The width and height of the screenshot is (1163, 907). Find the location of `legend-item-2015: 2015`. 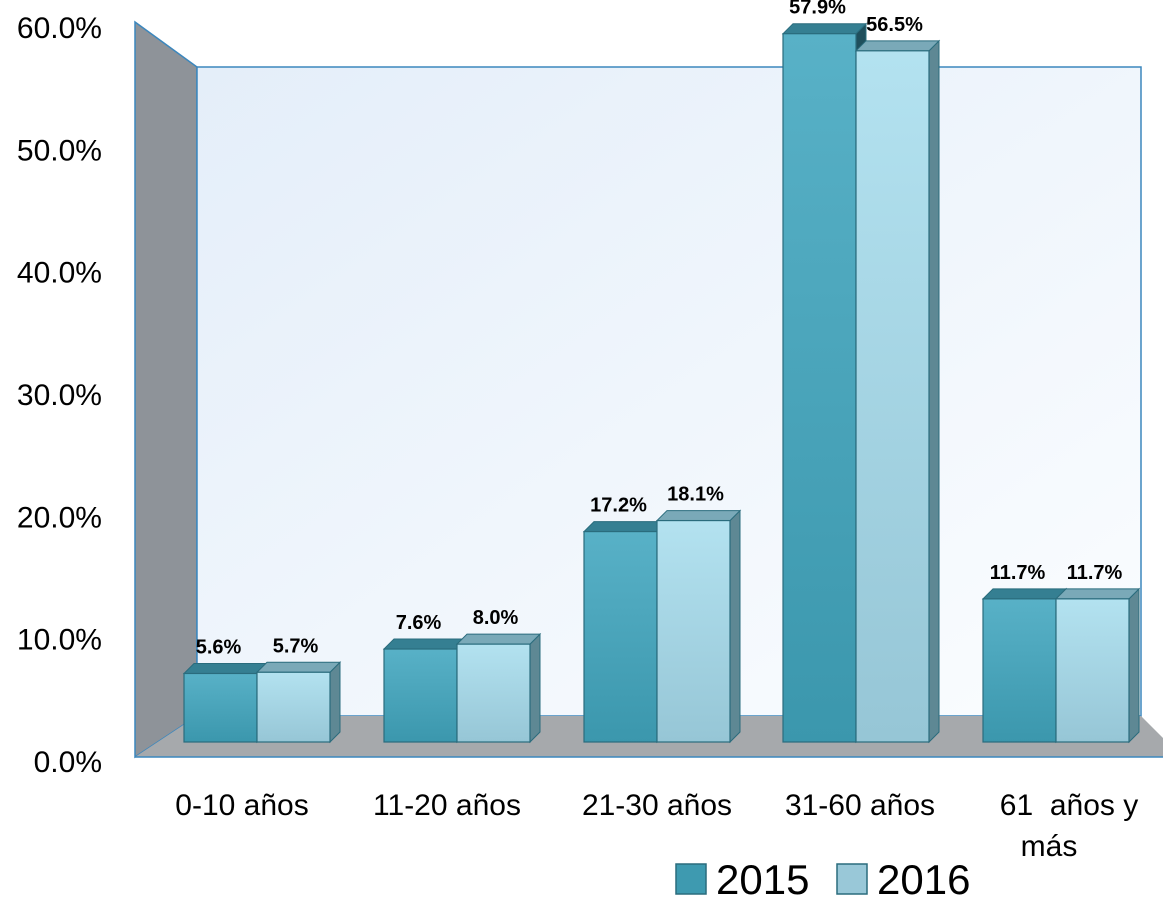

legend-item-2015: 2015 is located at coordinates (742, 879).